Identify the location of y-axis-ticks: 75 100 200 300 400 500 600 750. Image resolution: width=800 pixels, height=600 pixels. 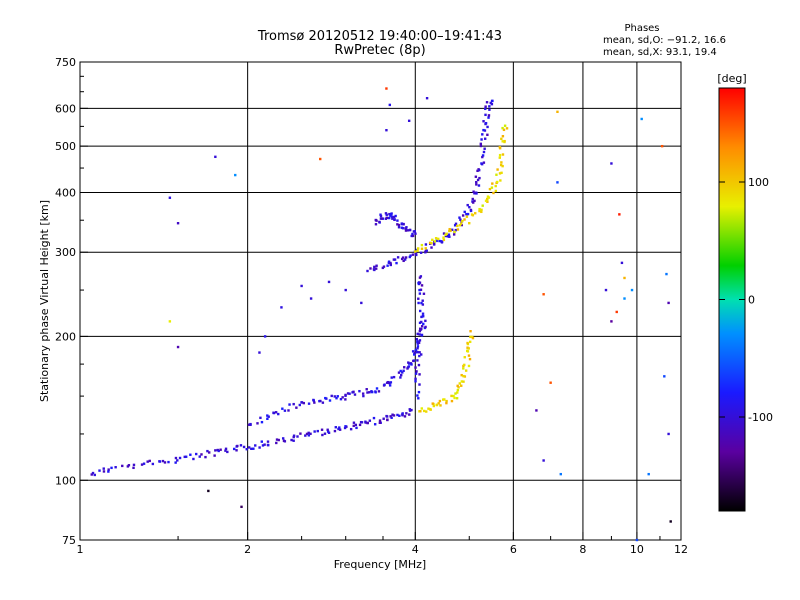
(71, 301).